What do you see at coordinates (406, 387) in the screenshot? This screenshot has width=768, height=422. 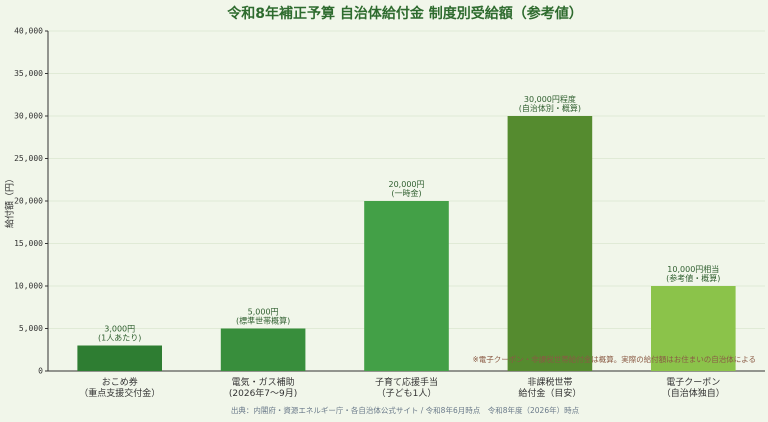 I see `x-tick-label: 子育て応援手当（子ども1人）` at bounding box center [406, 387].